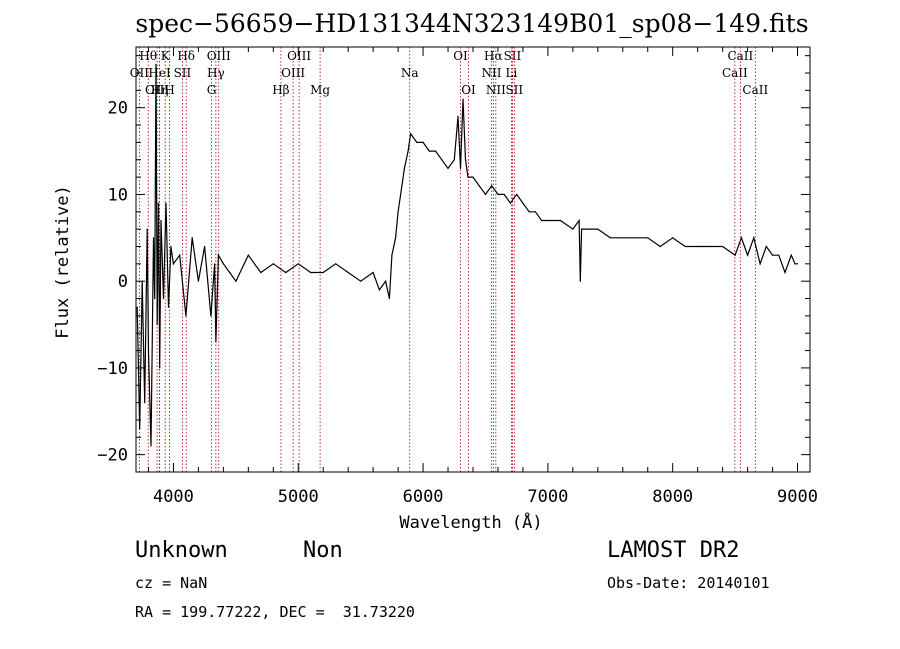 Image resolution: width=900 pixels, height=649 pixels. Describe the element at coordinates (219, 56) in the screenshot. I see `spectral-line-label-11: OIII` at that location.